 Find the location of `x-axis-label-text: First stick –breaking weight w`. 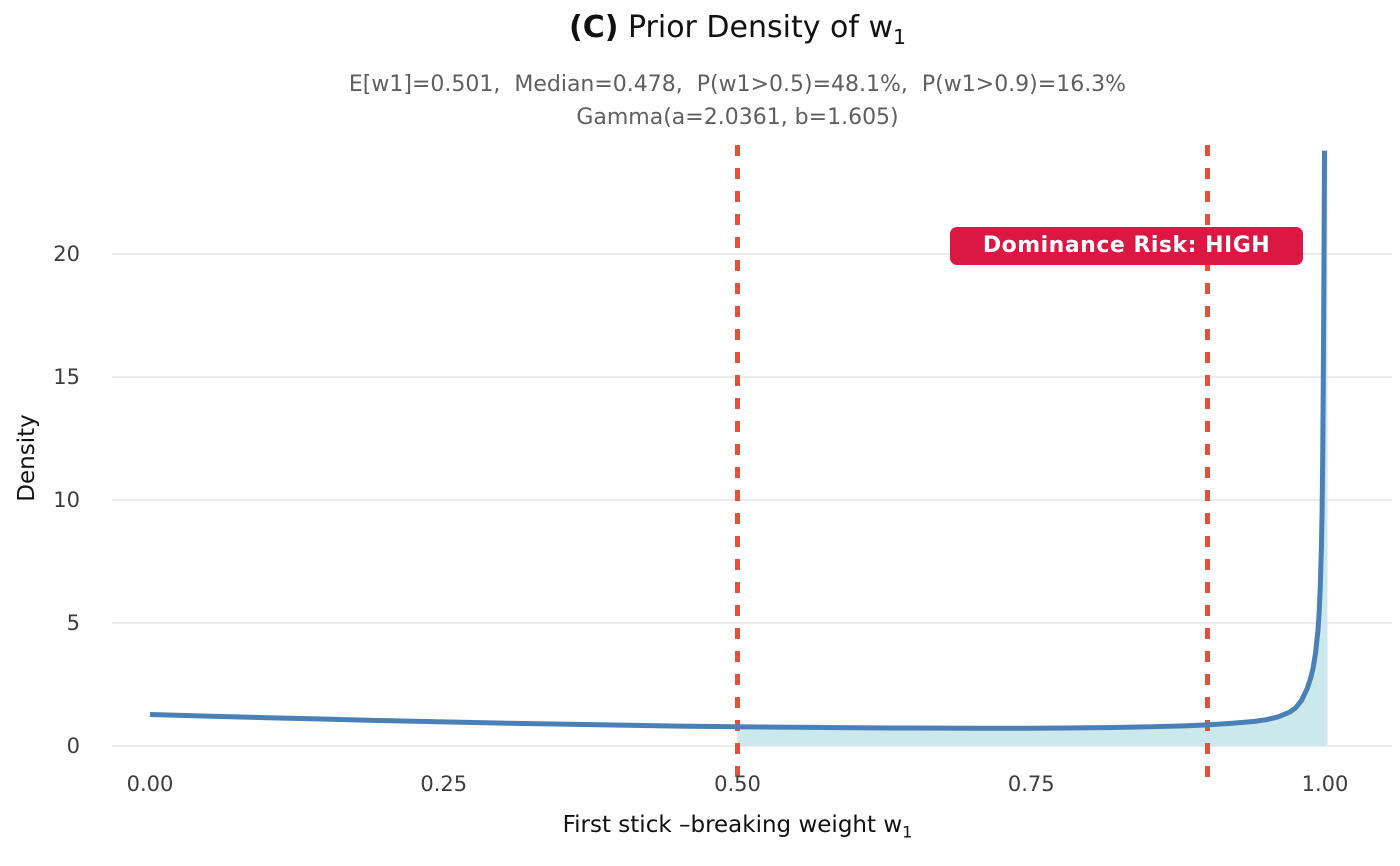

x-axis-label-text: First stick –breaking weight w is located at coordinates (732, 825).